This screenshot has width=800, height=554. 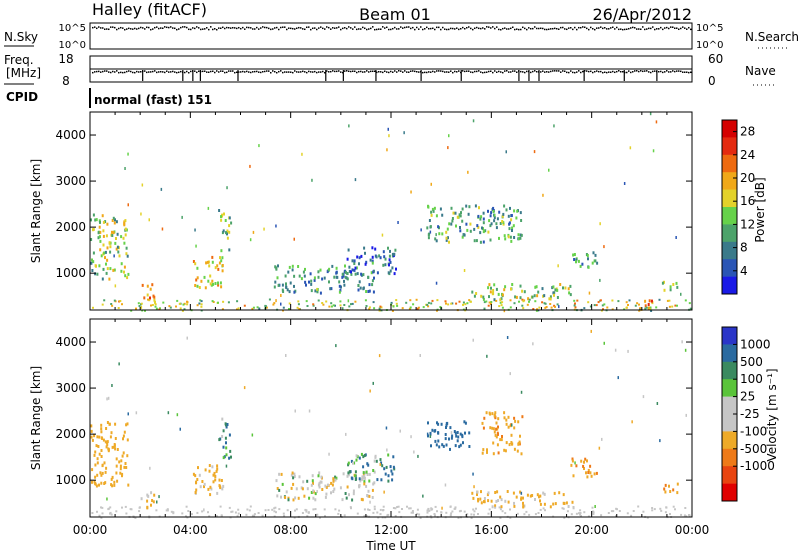 What do you see at coordinates (729, 336) in the screenshot?
I see `colorbar-swatch` at bounding box center [729, 336].